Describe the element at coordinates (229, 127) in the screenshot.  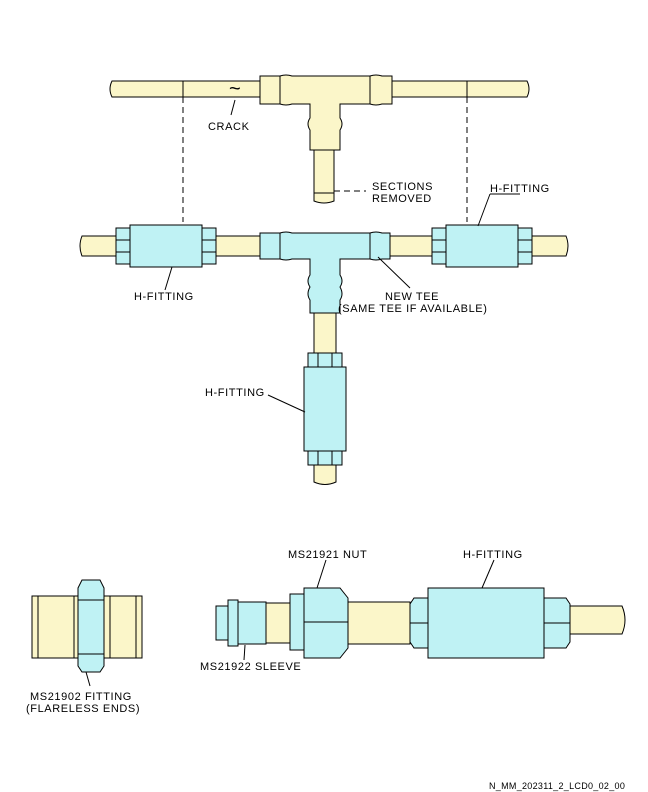
I see `crack-label: CRACK` at that location.